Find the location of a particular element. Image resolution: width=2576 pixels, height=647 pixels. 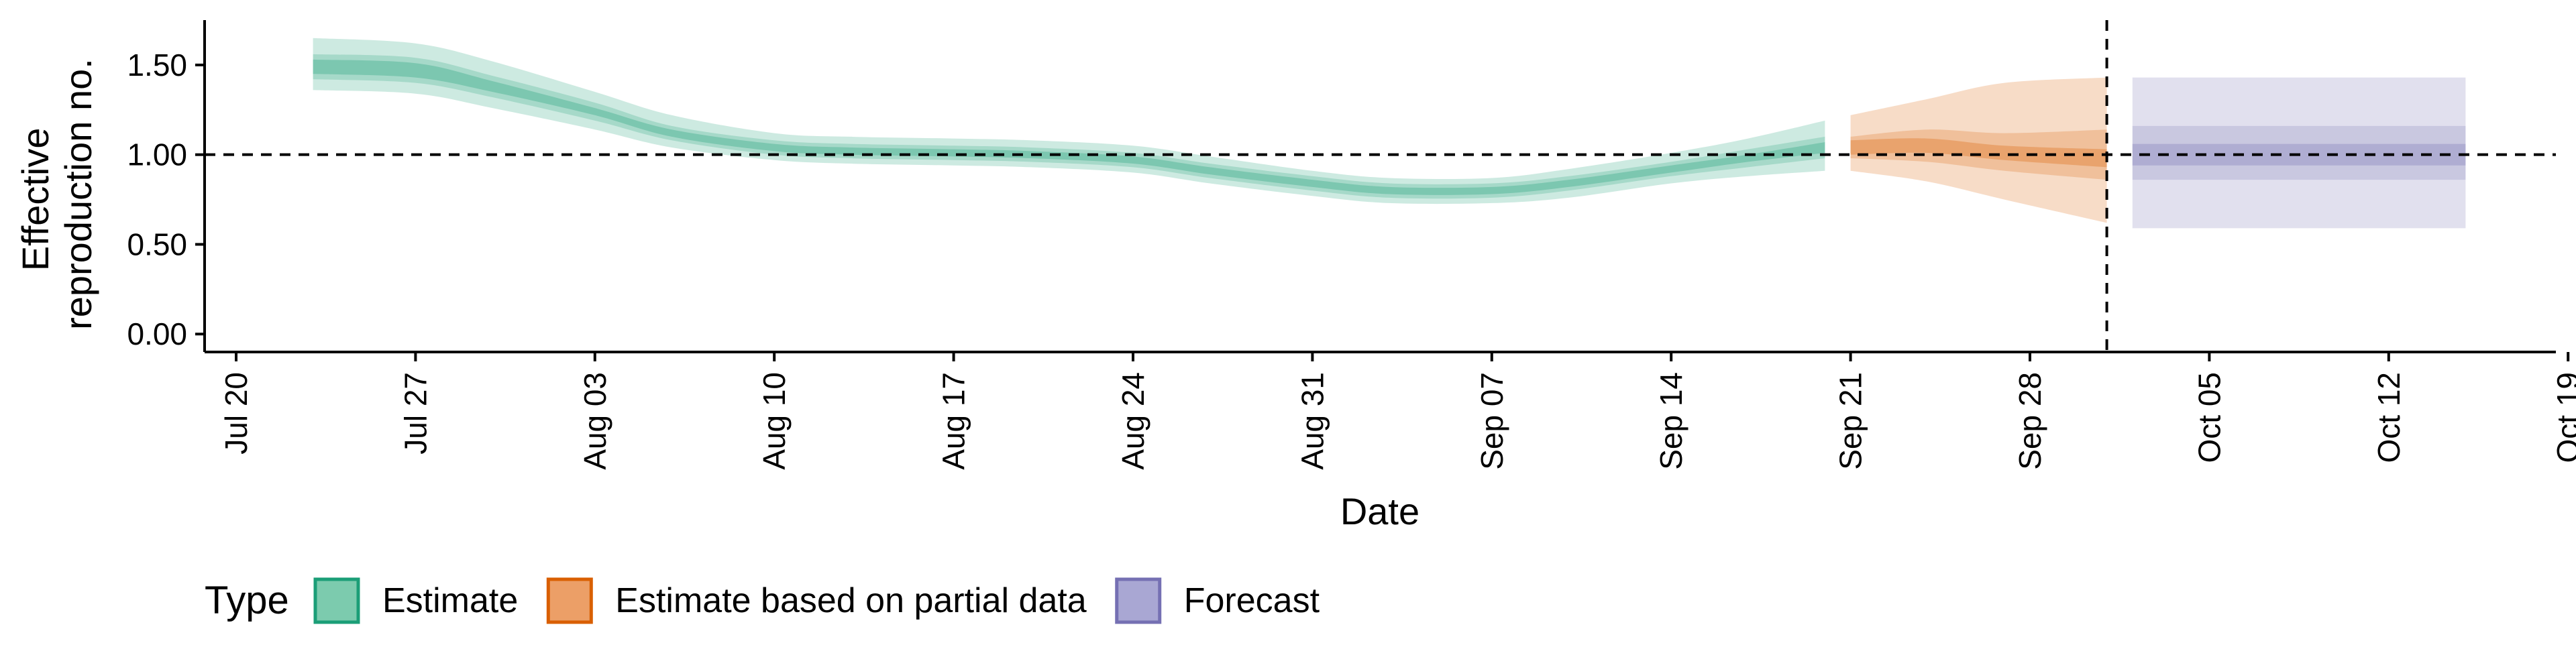

y-axis-title-line-1: Effective is located at coordinates (35, 199).